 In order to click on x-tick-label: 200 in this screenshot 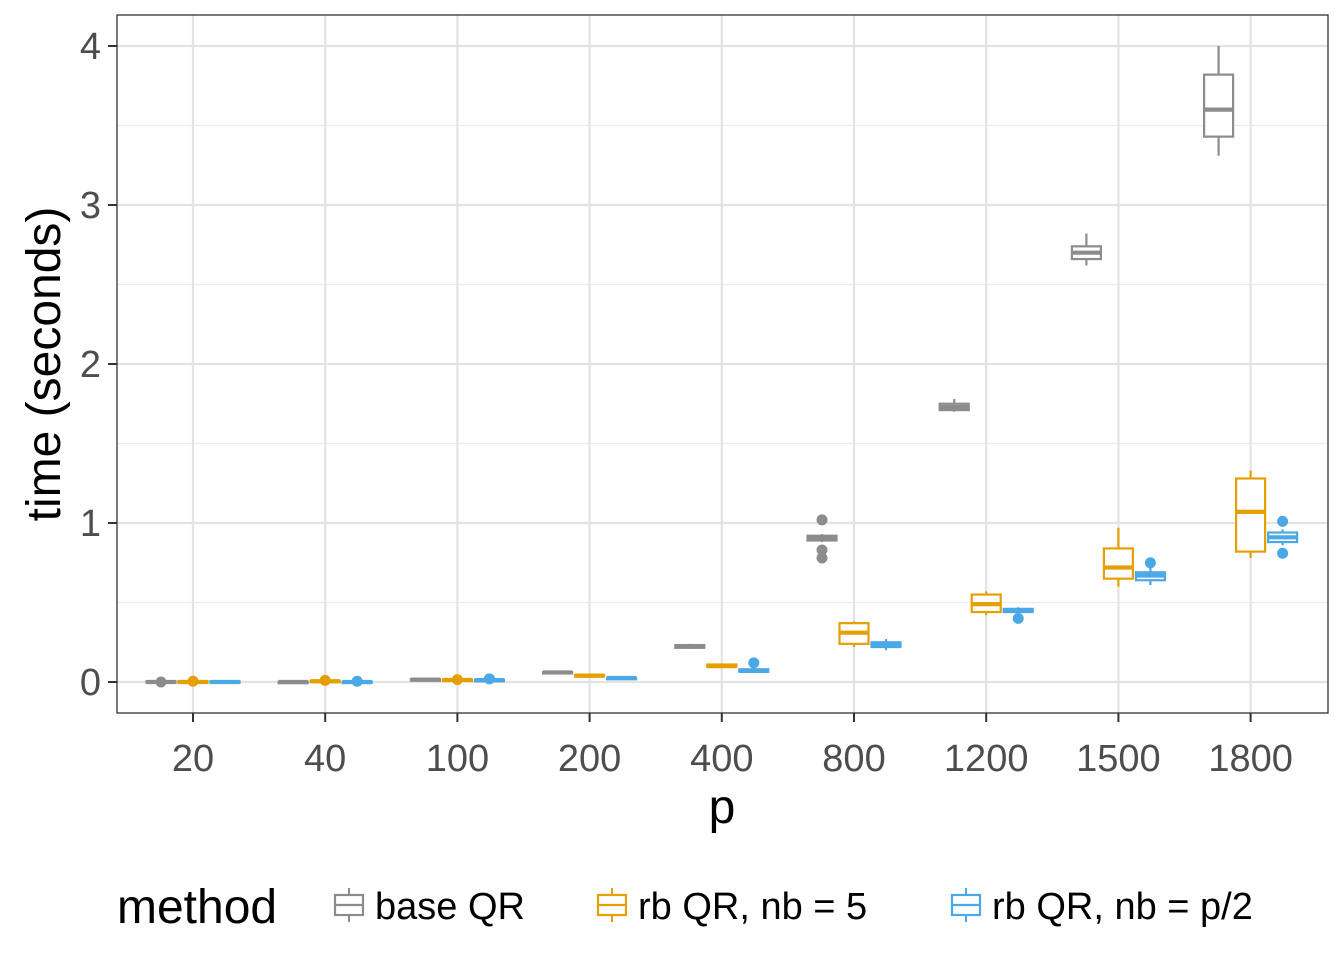, I will do `click(589, 759)`.